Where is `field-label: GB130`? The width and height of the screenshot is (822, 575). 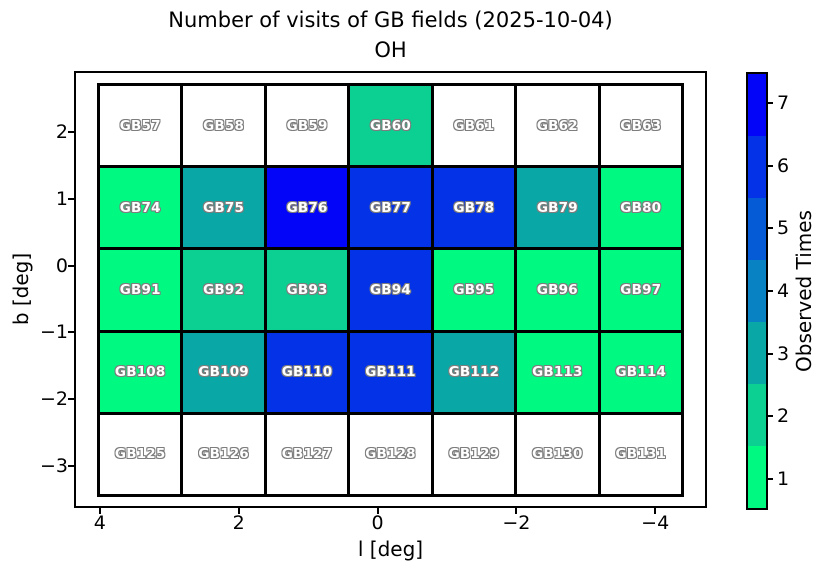 field-label: GB130 is located at coordinates (557, 454).